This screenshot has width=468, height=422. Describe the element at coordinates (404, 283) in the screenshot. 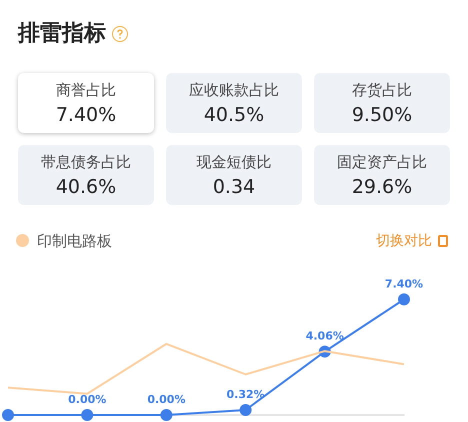

I see `data-label: 7.40%` at that location.